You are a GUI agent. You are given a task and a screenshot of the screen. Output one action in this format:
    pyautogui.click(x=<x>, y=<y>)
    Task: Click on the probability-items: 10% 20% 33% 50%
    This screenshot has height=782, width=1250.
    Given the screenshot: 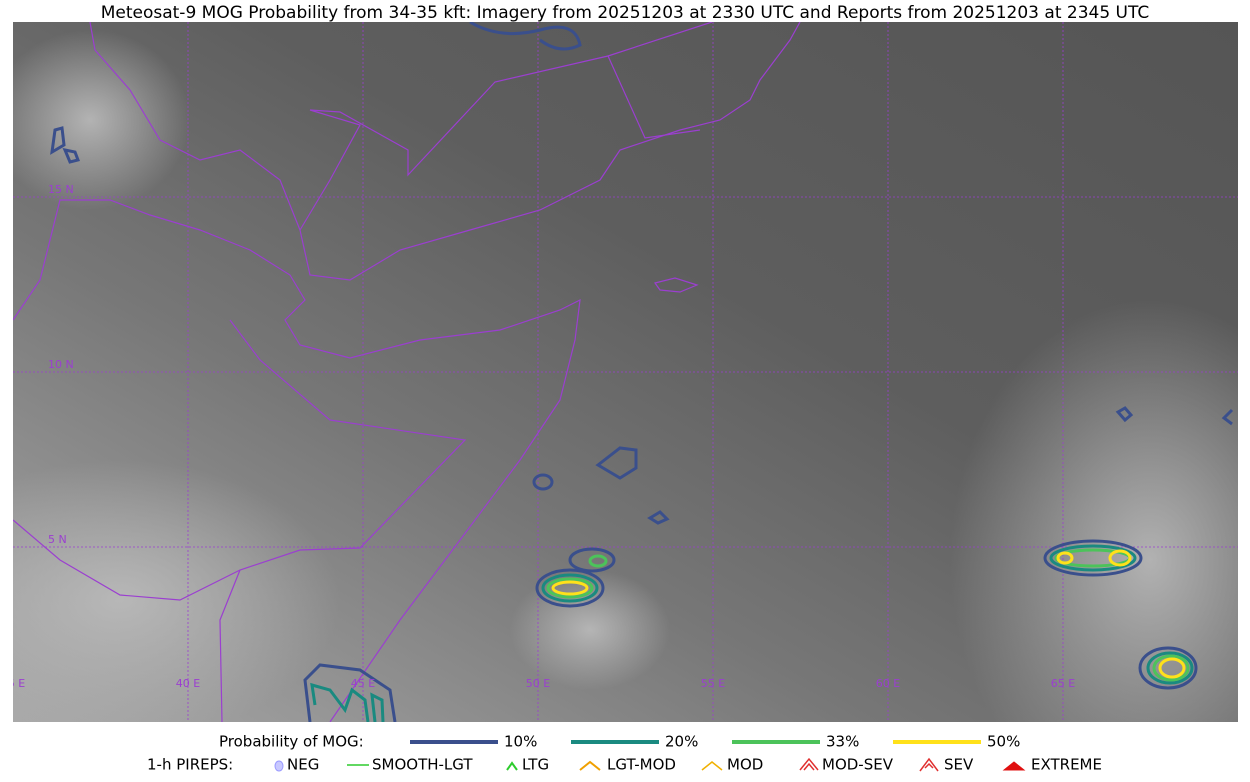 What is the action you would take?
    pyautogui.click(x=715, y=742)
    